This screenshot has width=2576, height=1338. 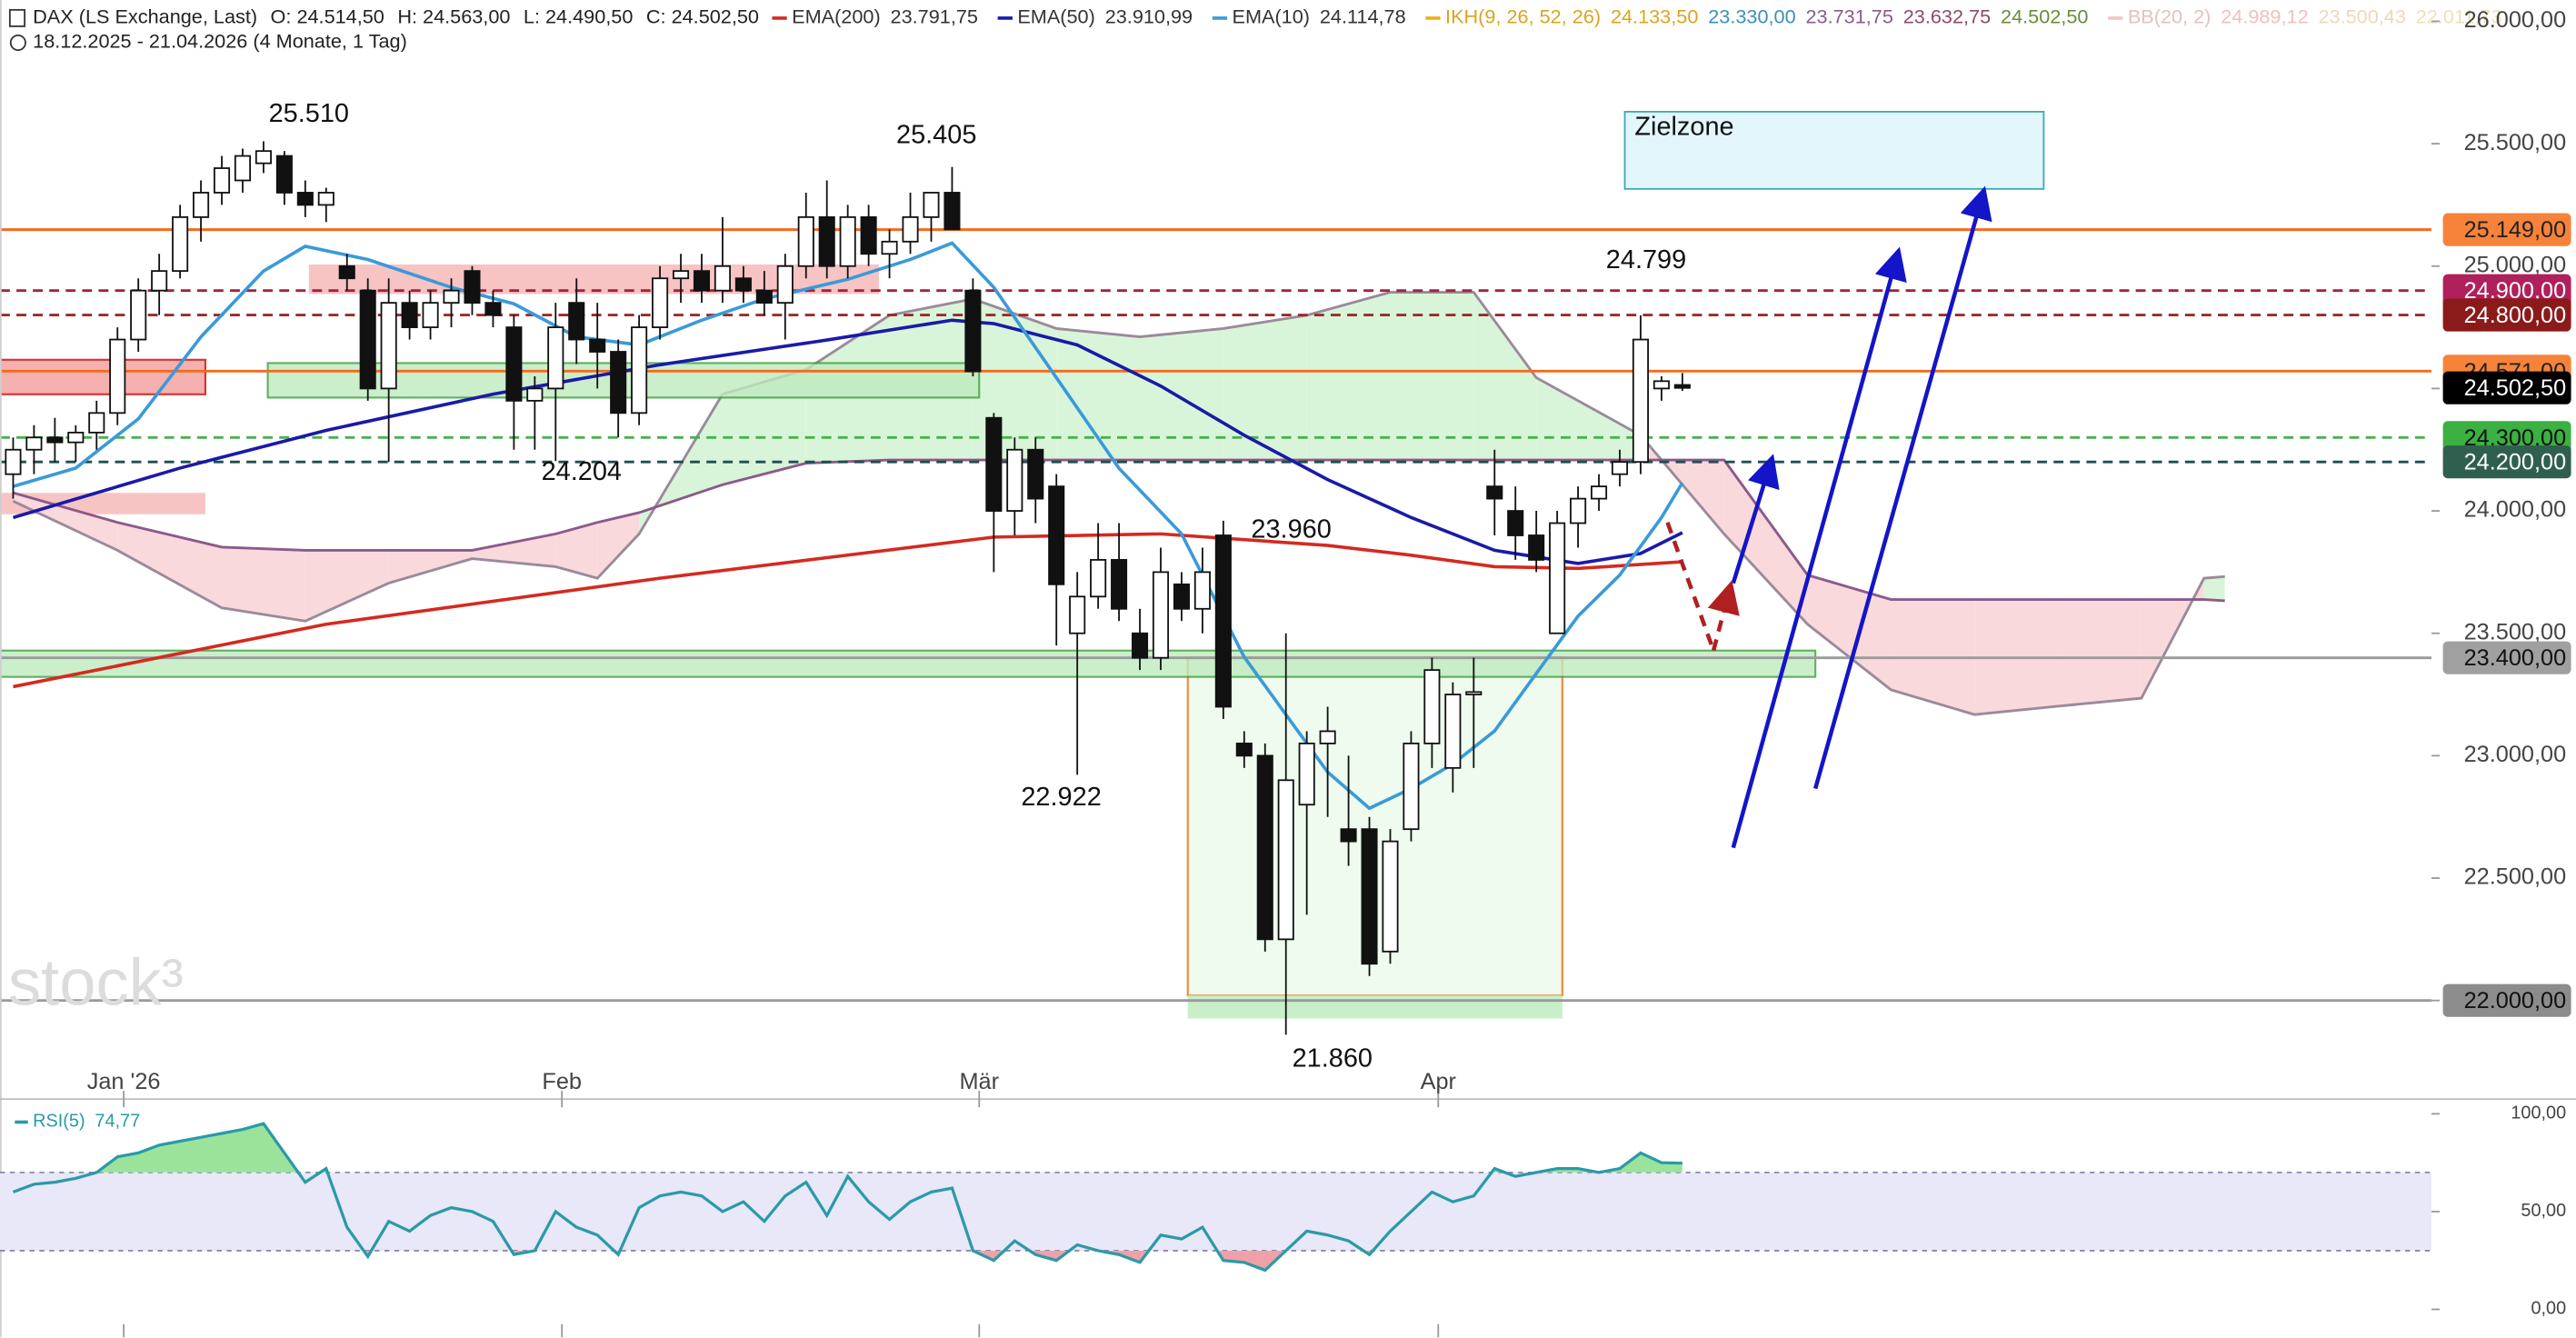 What do you see at coordinates (118, 1122) in the screenshot?
I see `rsi-legend-value: 74,77` at bounding box center [118, 1122].